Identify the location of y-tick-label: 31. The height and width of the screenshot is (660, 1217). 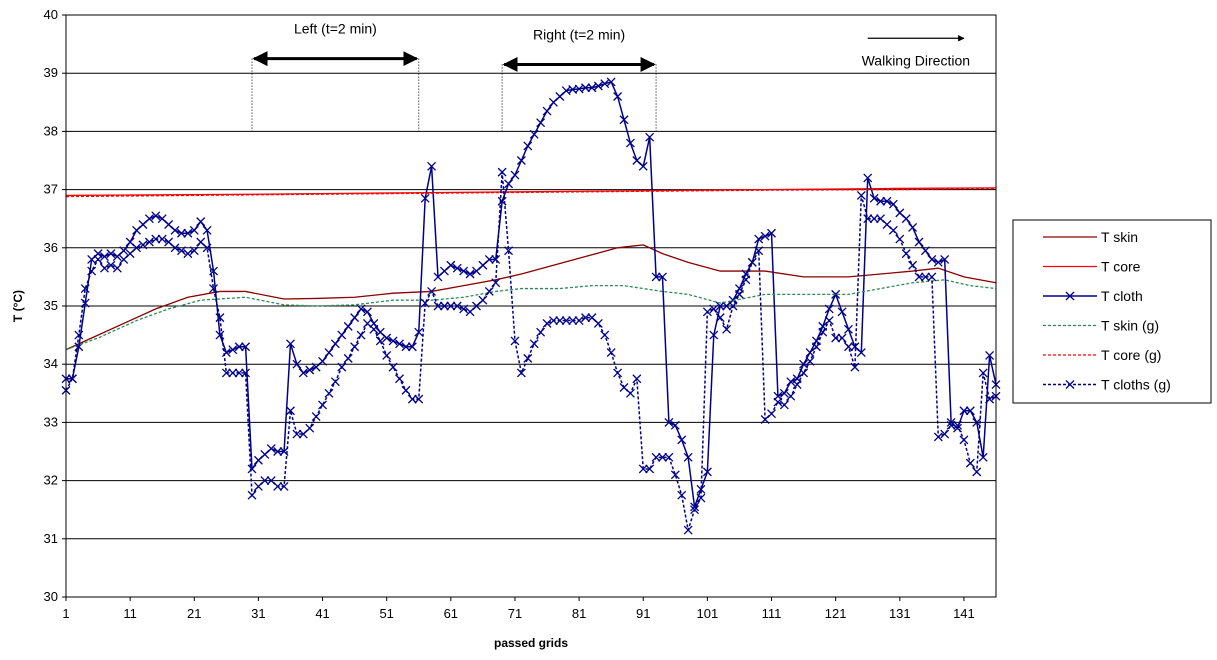
(51, 538).